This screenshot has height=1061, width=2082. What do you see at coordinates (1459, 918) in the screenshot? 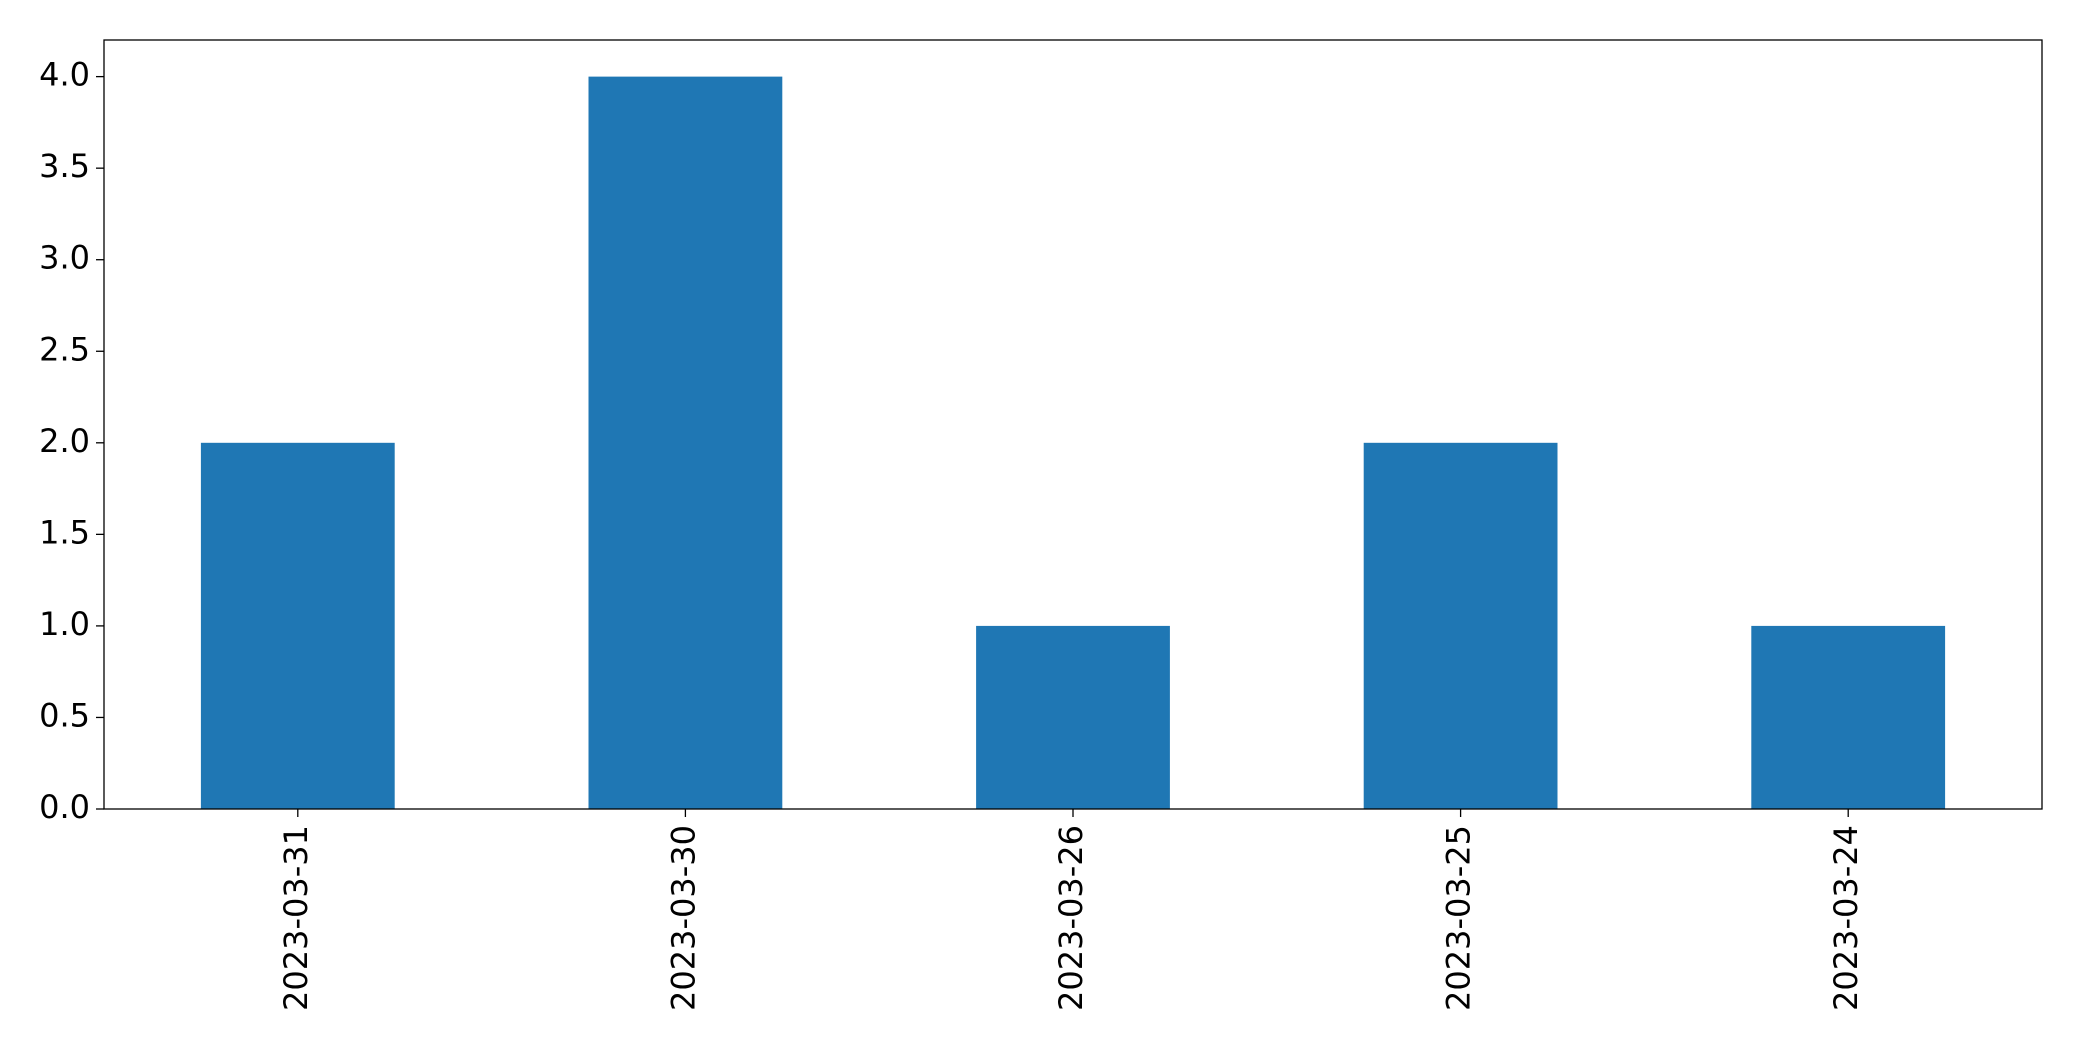
I see `x-tick-label: 2023-03-25` at bounding box center [1459, 918].